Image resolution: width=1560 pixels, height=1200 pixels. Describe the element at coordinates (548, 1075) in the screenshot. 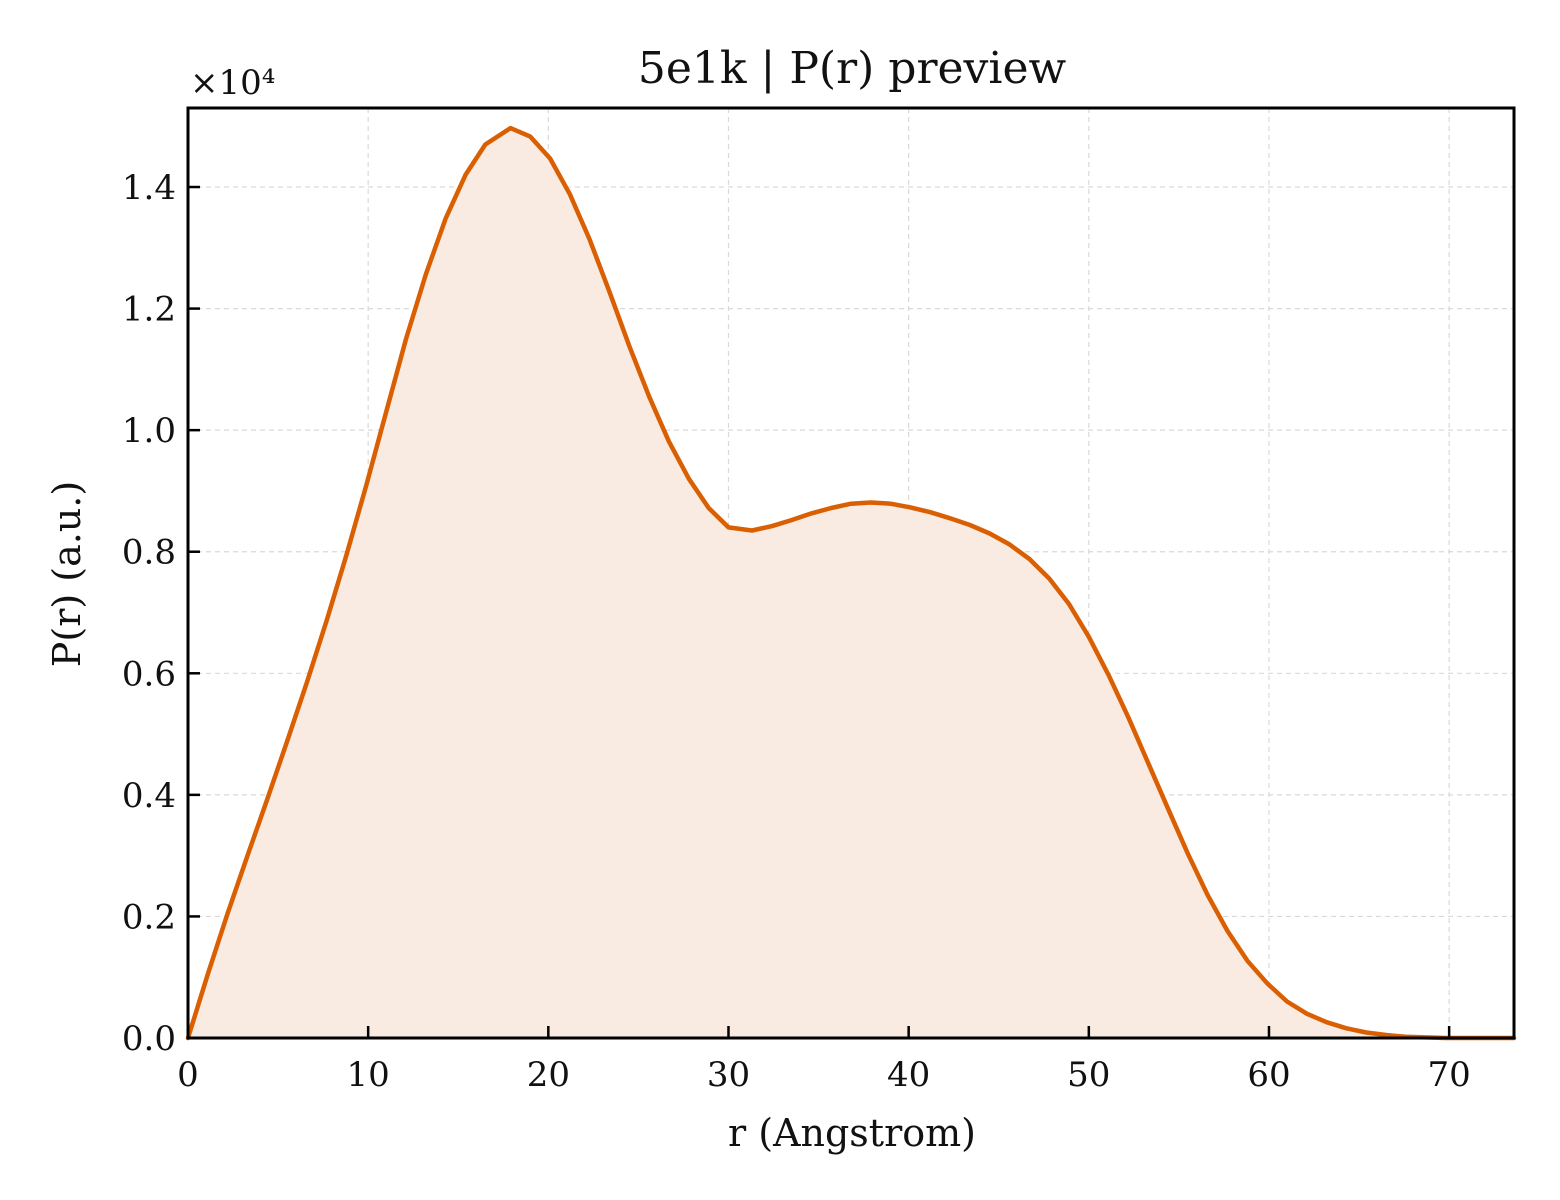

I see `x-tick-label: 20` at that location.